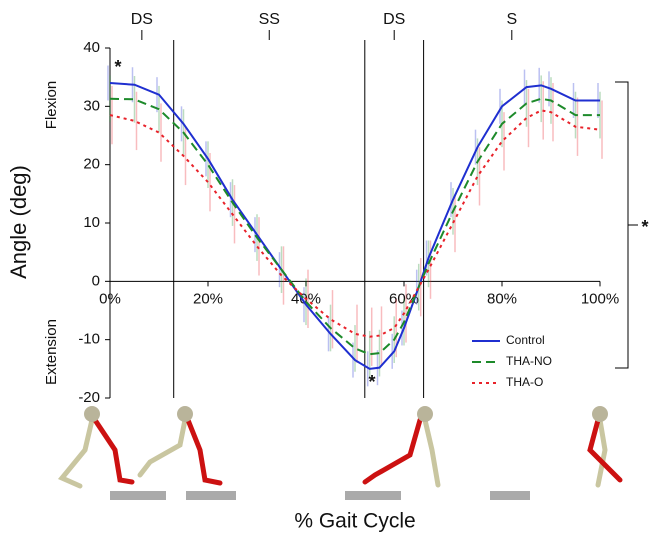 The image size is (651, 538). I want to click on y-axis-title: Angle (deg), so click(18, 222).